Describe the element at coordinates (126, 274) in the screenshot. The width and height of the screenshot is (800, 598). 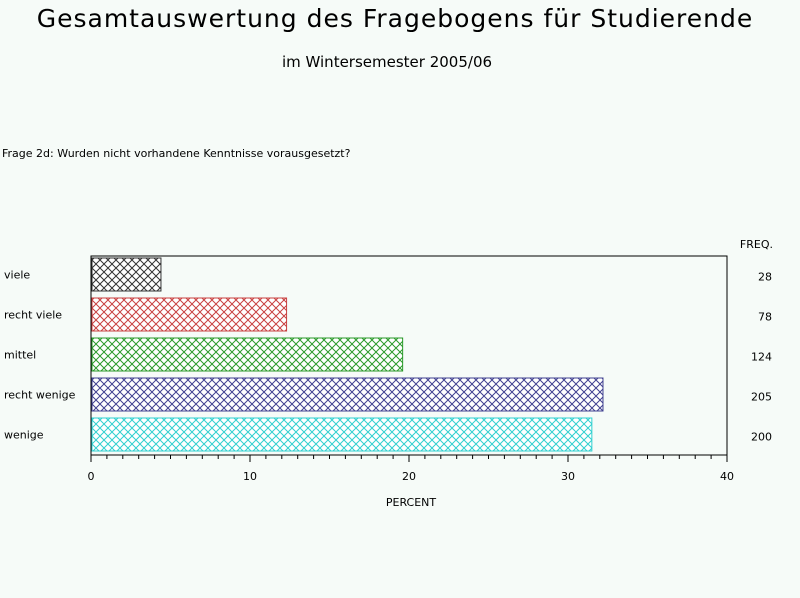
I see `bar-viele` at that location.